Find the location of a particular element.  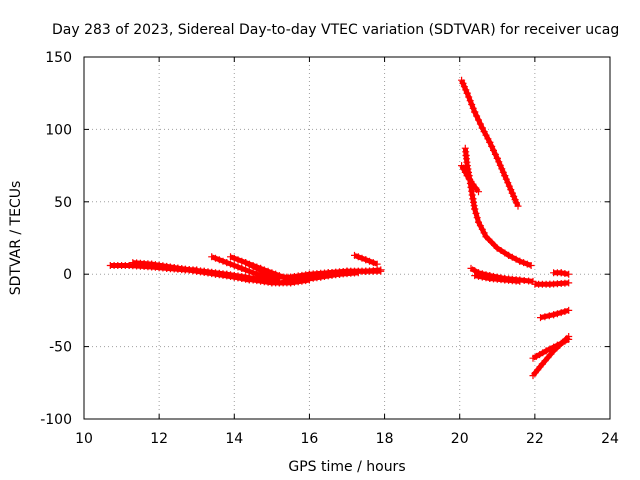

y-axis-label: SDTVAR / TECUs is located at coordinates (16, 238).